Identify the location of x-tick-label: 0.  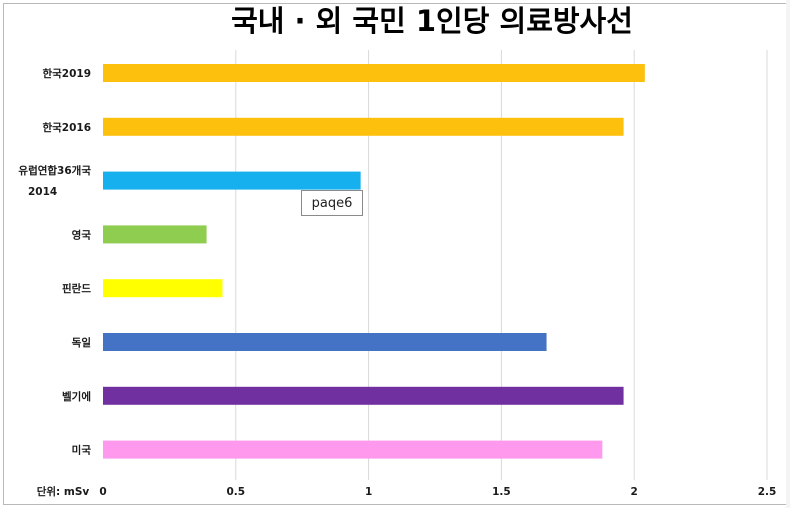
(102, 492).